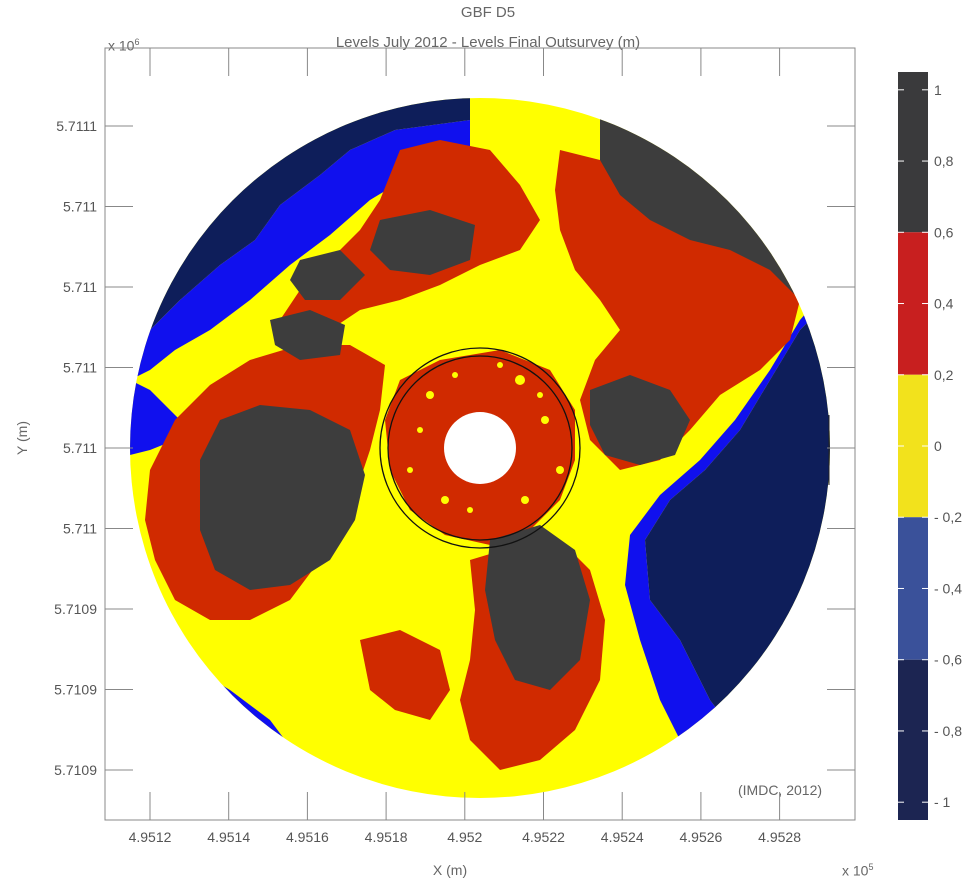 The height and width of the screenshot is (886, 976). Describe the element at coordinates (137, 42) in the screenshot. I see `y-multiplier-exponent: 6` at that location.